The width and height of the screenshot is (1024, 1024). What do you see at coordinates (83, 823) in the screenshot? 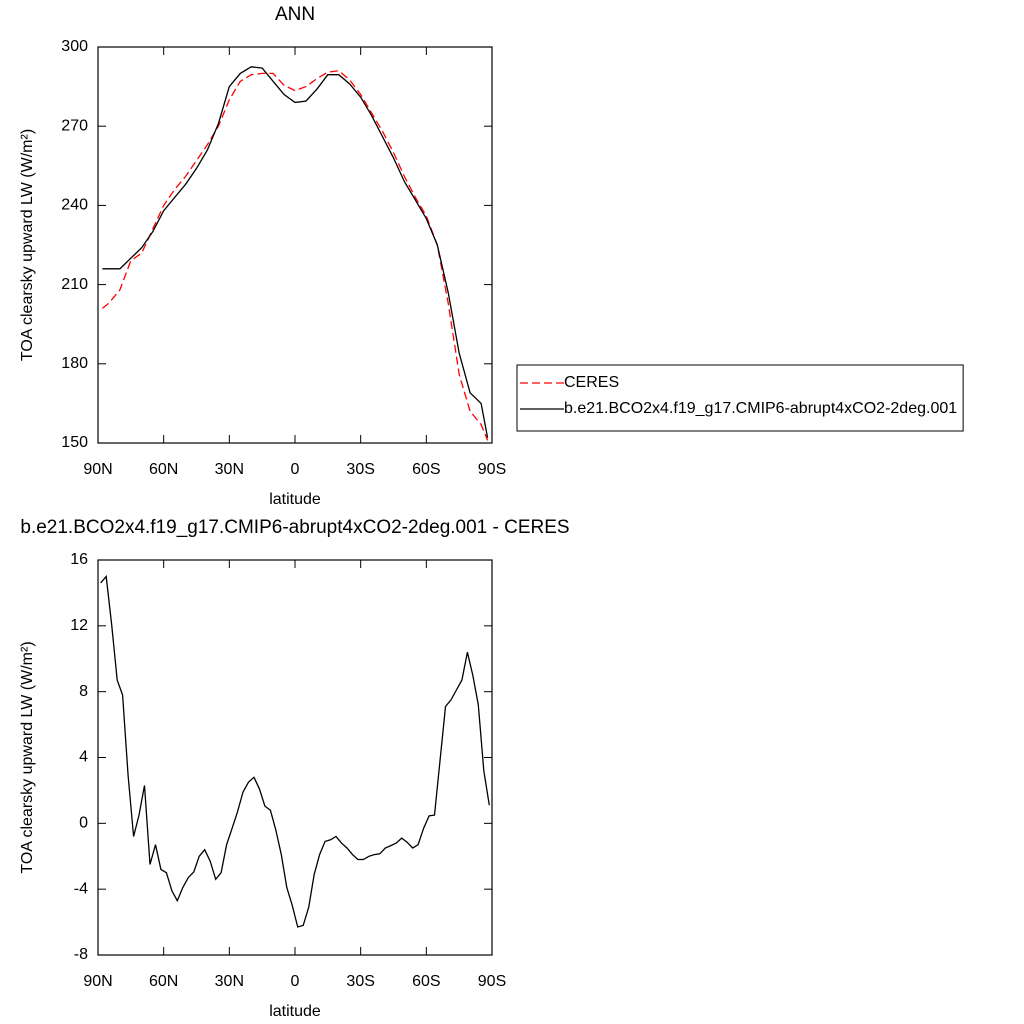
I see `y-tick-label: 0` at bounding box center [83, 823].